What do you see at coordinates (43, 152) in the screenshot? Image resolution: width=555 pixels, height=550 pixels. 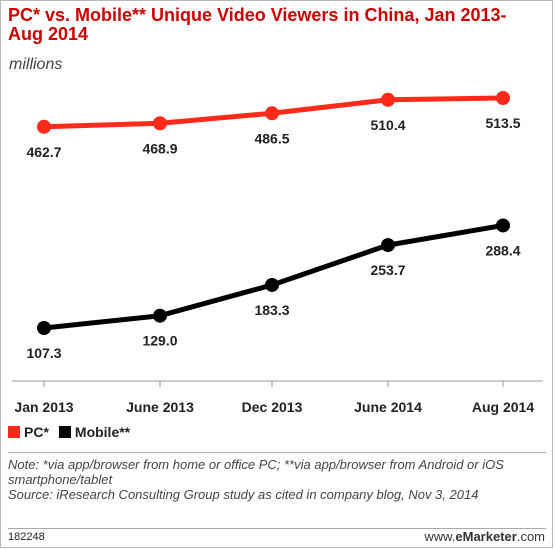 I see `series-0-label-0: 462.7` at bounding box center [43, 152].